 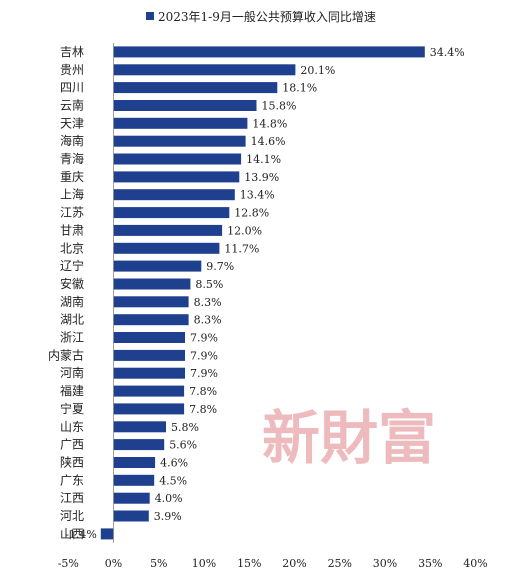 What do you see at coordinates (185, 427) in the screenshot?
I see `value-label: 5.8%` at bounding box center [185, 427].